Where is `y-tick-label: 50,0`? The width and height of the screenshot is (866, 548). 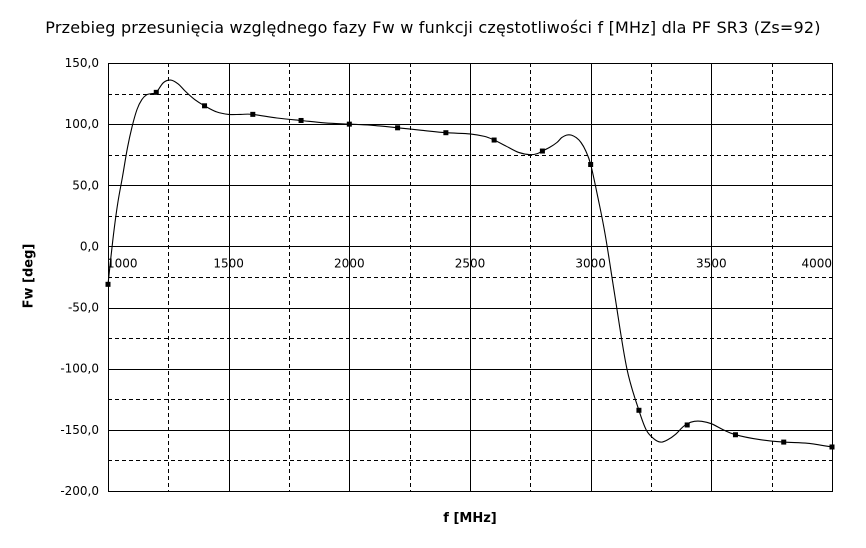
y-tick-label: 50,0 is located at coordinates (85, 185).